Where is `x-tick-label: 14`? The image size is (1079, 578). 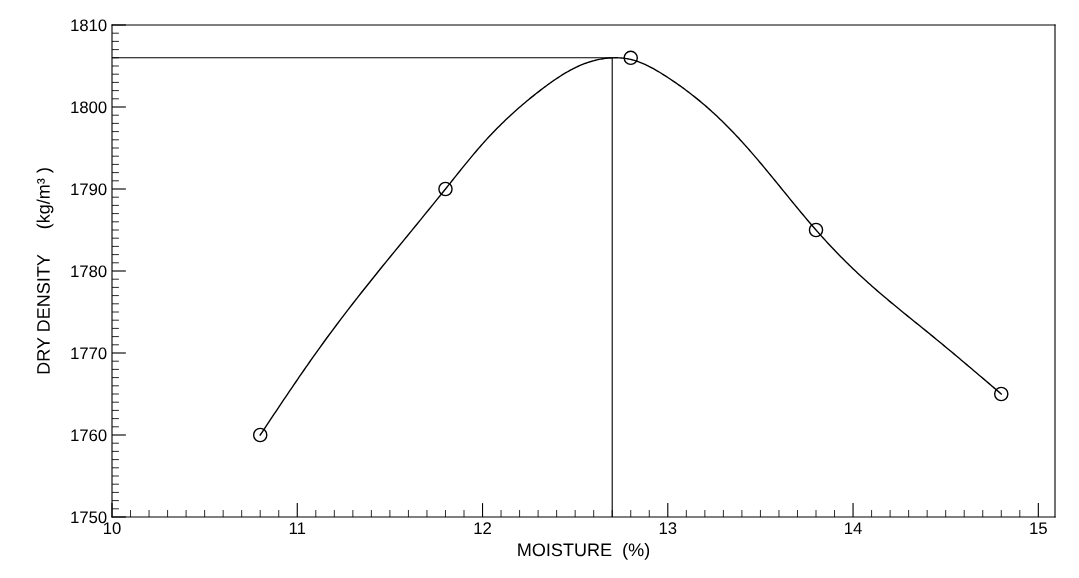 x-tick-label: 14 is located at coordinates (853, 528).